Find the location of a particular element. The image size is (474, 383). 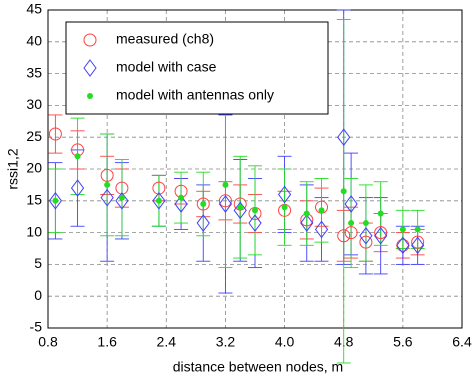

y-tick-label: 20 is located at coordinates (34, 168).